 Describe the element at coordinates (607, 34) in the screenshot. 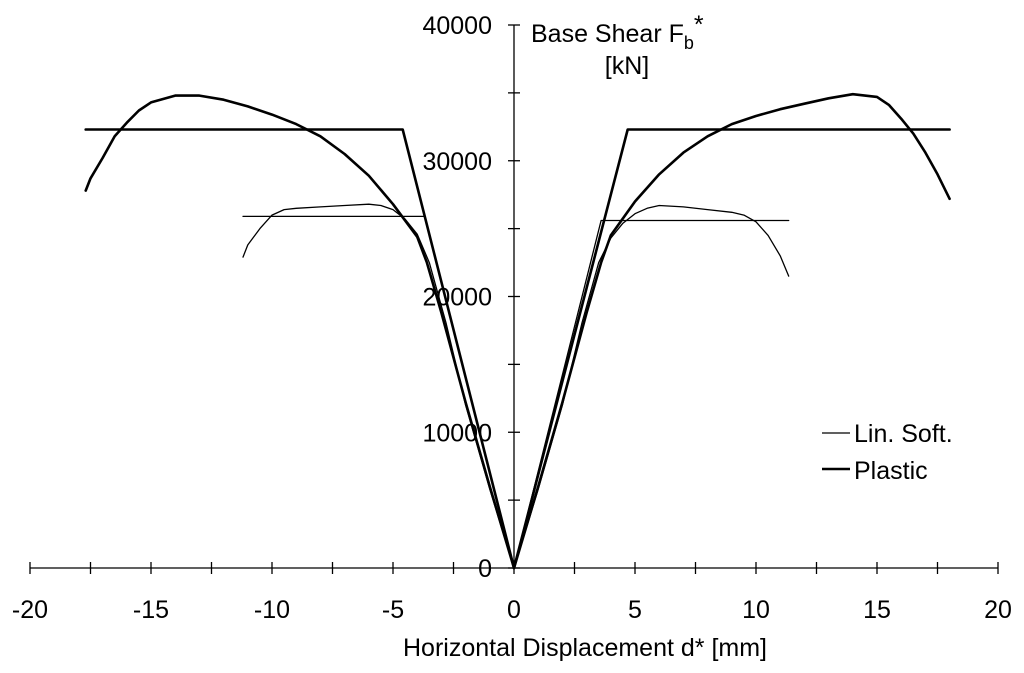

I see `y-axis-title-main: Base Shear F` at that location.